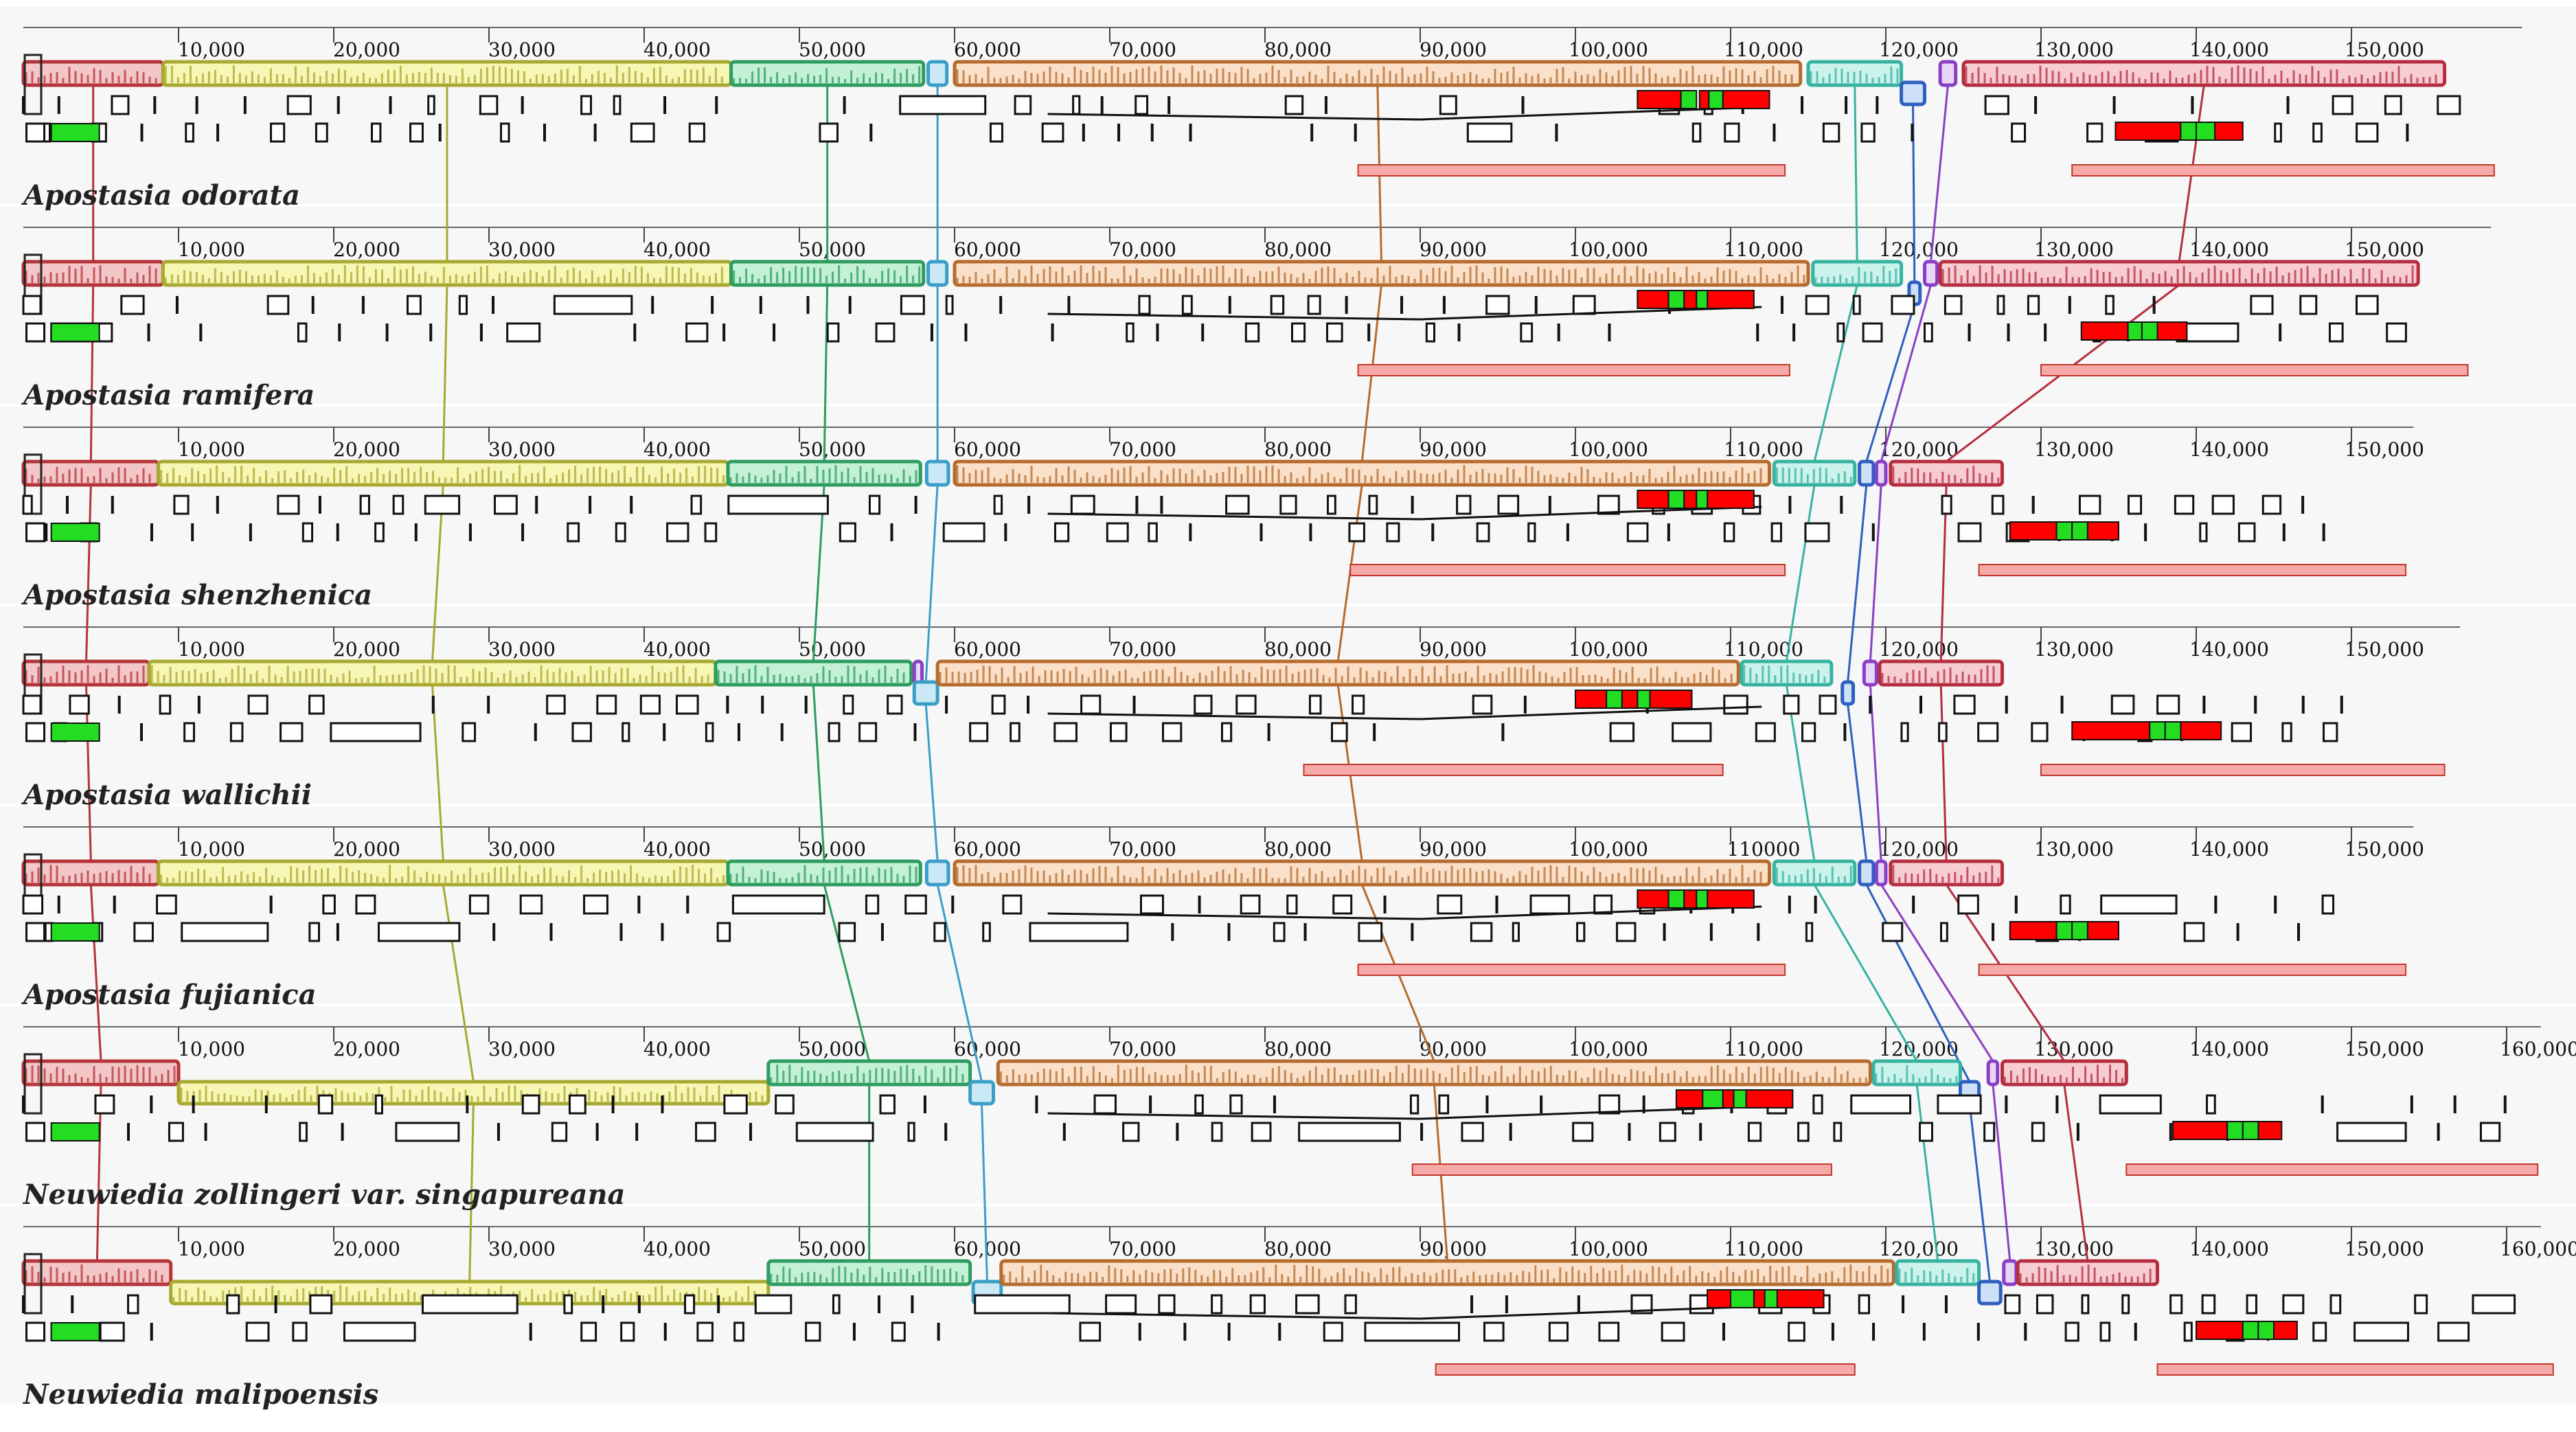 The height and width of the screenshot is (1432, 2576). Describe the element at coordinates (1608, 650) in the screenshot. I see `ruler-tick-label: 100,000` at that location.